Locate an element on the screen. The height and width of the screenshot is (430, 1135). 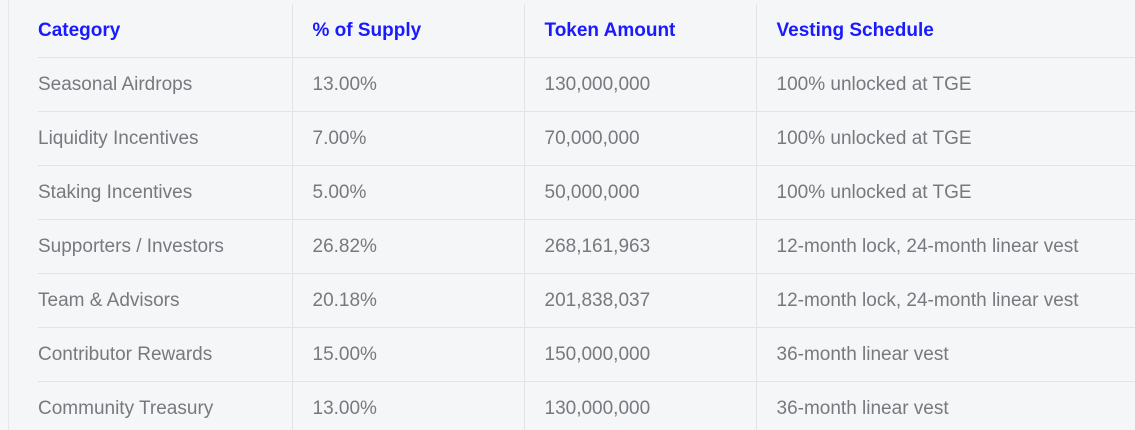
cell-token-amount: 268,161,963 is located at coordinates (639, 246).